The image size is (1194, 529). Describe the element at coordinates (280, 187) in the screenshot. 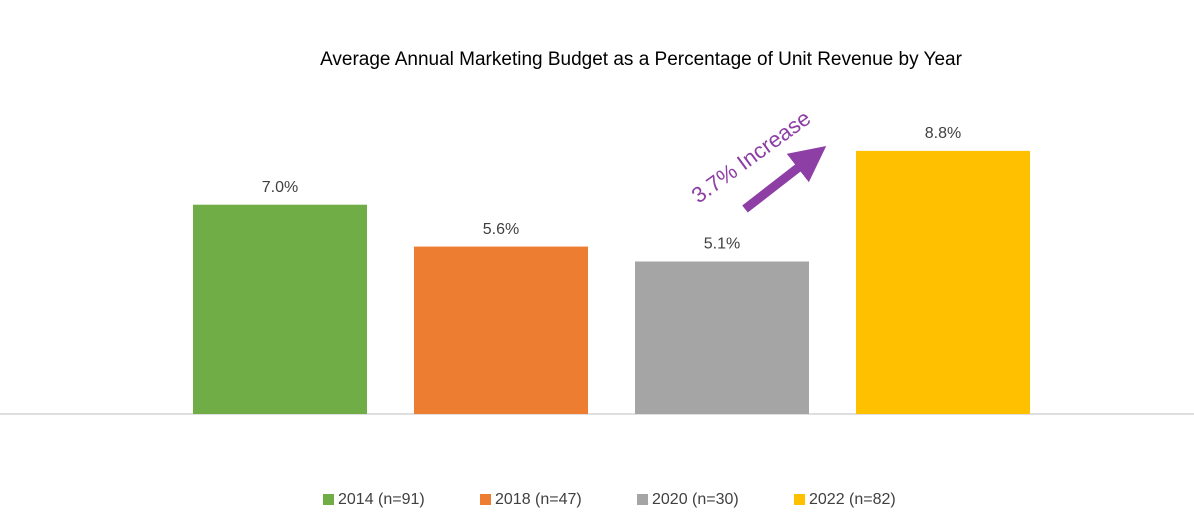

I see `data-label: 7.0%` at that location.